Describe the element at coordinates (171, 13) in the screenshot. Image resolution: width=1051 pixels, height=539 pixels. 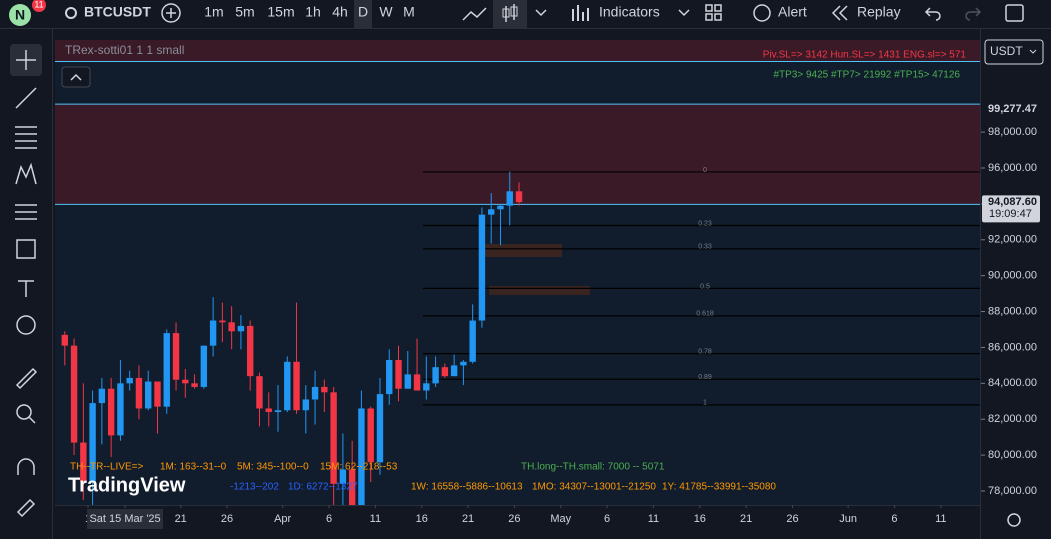
I see `compare-button` at that location.